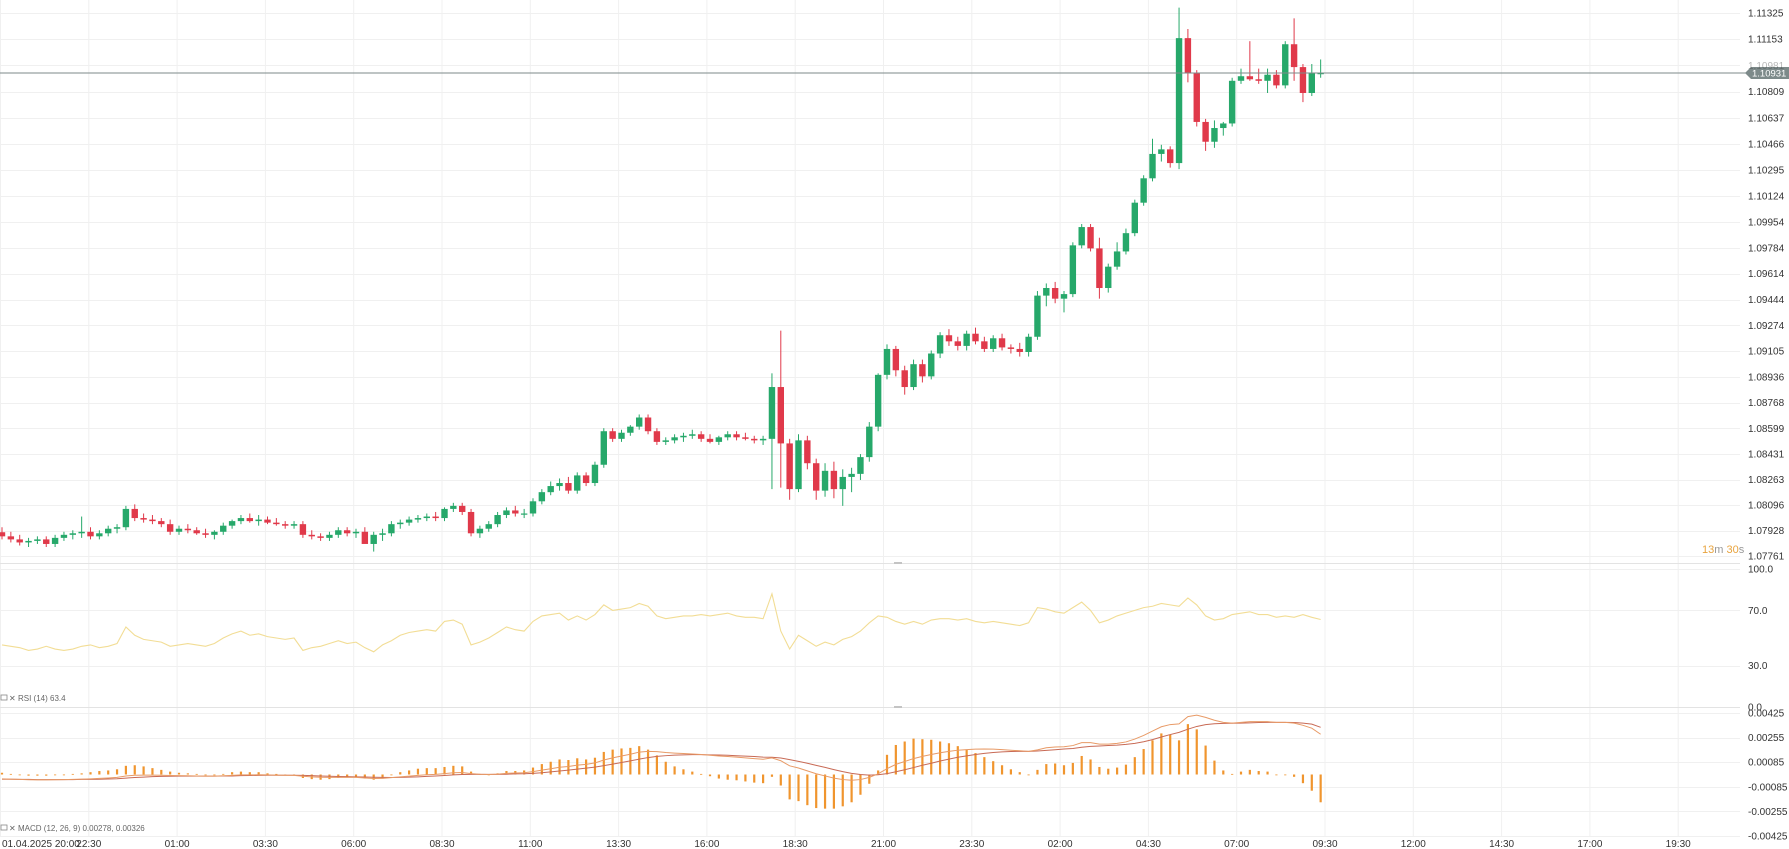  What do you see at coordinates (353, 844) in the screenshot?
I see `time-tick-label: 06:00` at bounding box center [353, 844].